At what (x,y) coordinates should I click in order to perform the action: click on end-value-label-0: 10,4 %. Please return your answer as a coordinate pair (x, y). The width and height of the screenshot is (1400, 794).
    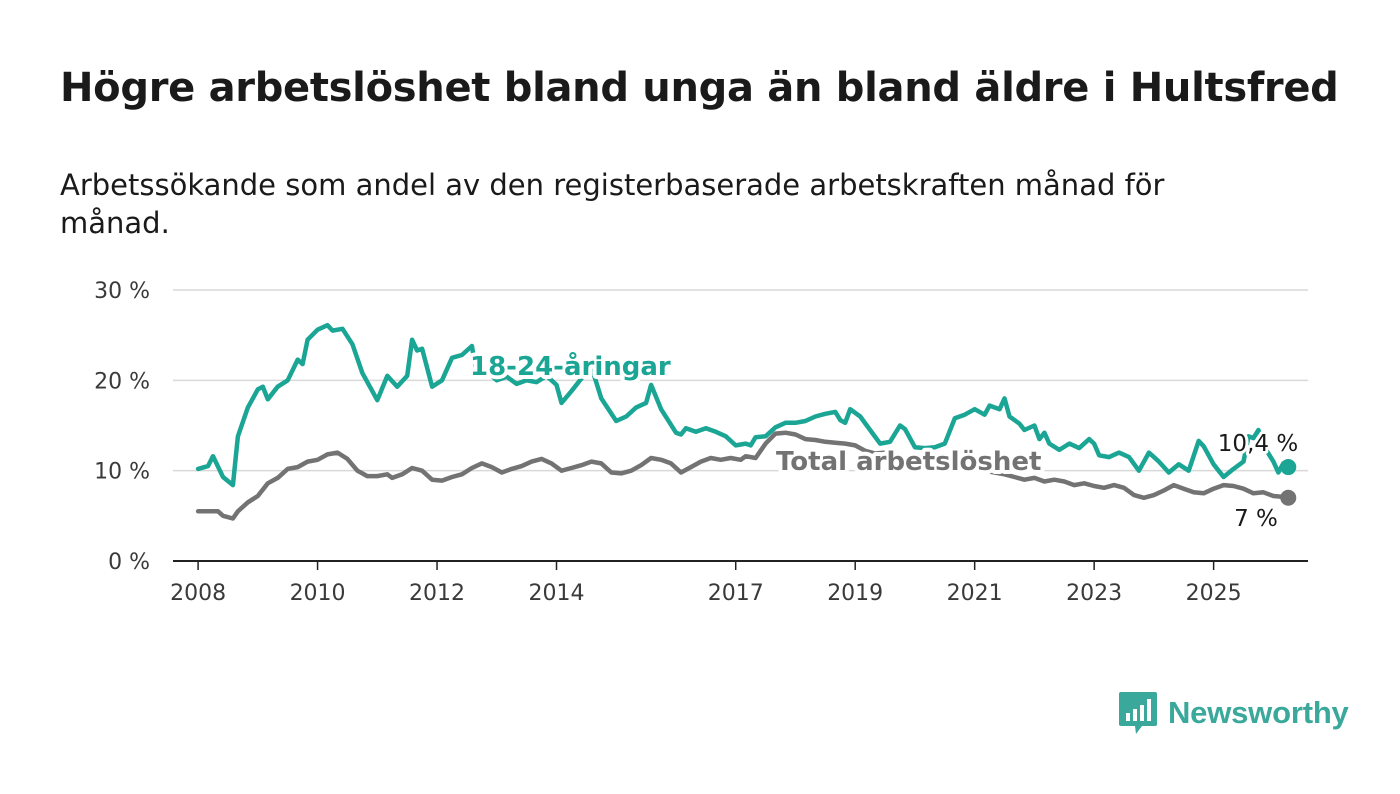
    Looking at the image, I should click on (1258, 444).